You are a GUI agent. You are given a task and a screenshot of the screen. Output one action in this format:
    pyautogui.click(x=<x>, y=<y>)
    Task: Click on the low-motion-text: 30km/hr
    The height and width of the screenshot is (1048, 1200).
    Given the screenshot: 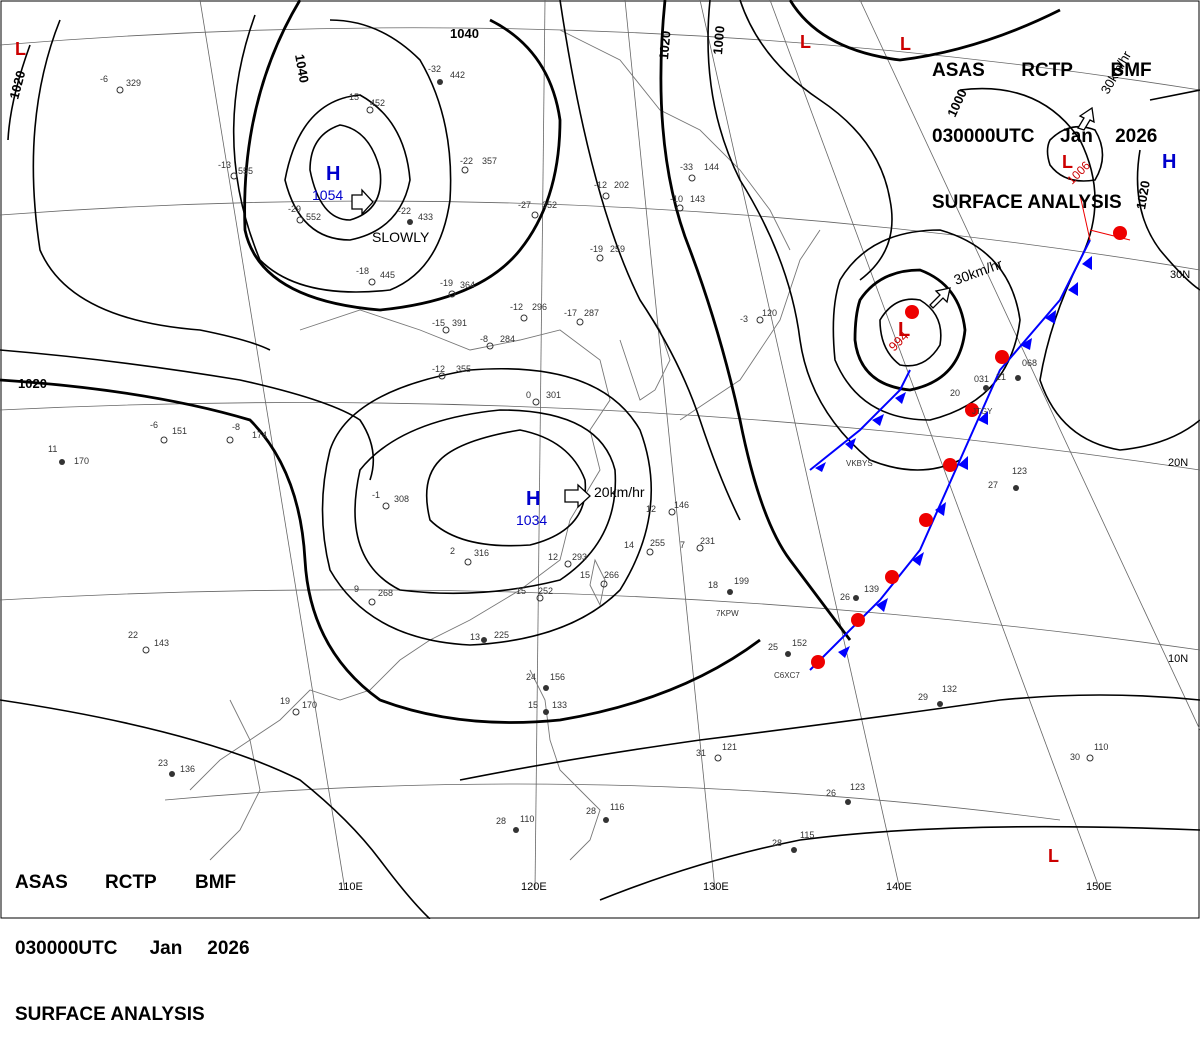 What is the action you would take?
    pyautogui.click(x=978, y=271)
    